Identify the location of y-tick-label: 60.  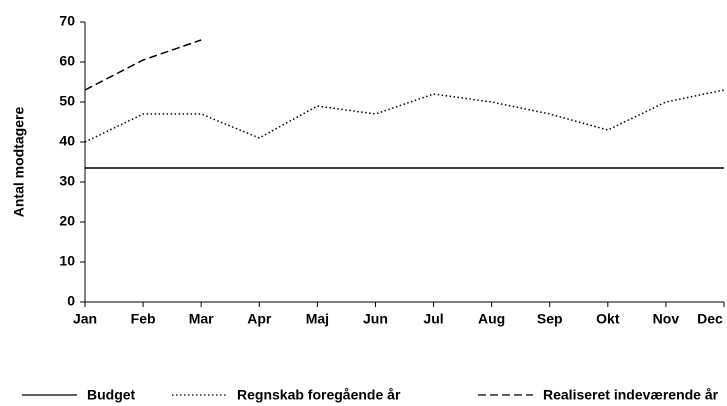
(67, 61).